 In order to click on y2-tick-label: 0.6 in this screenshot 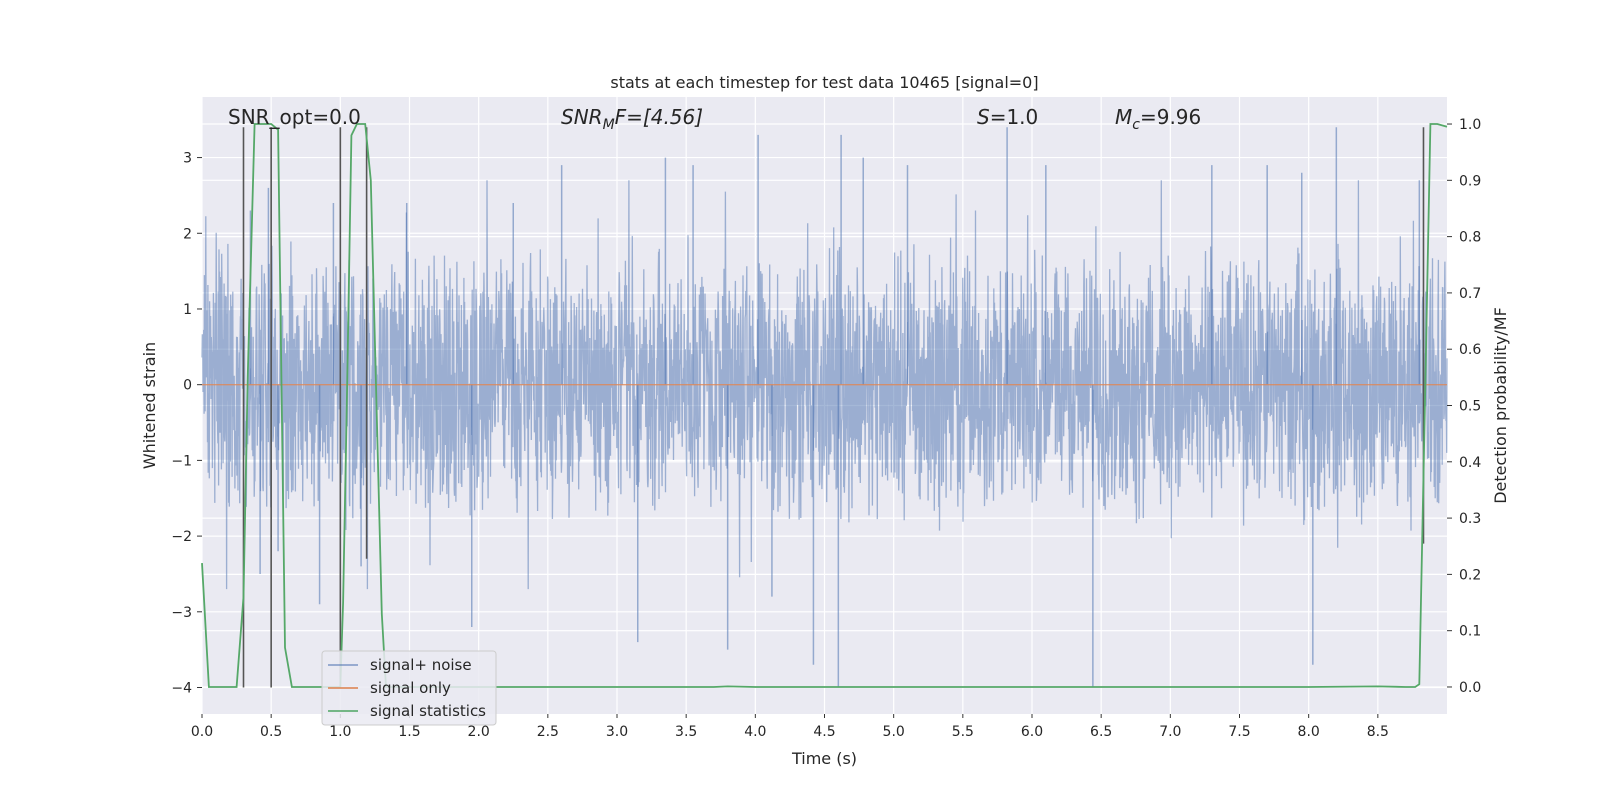, I will do `click(1470, 350)`.